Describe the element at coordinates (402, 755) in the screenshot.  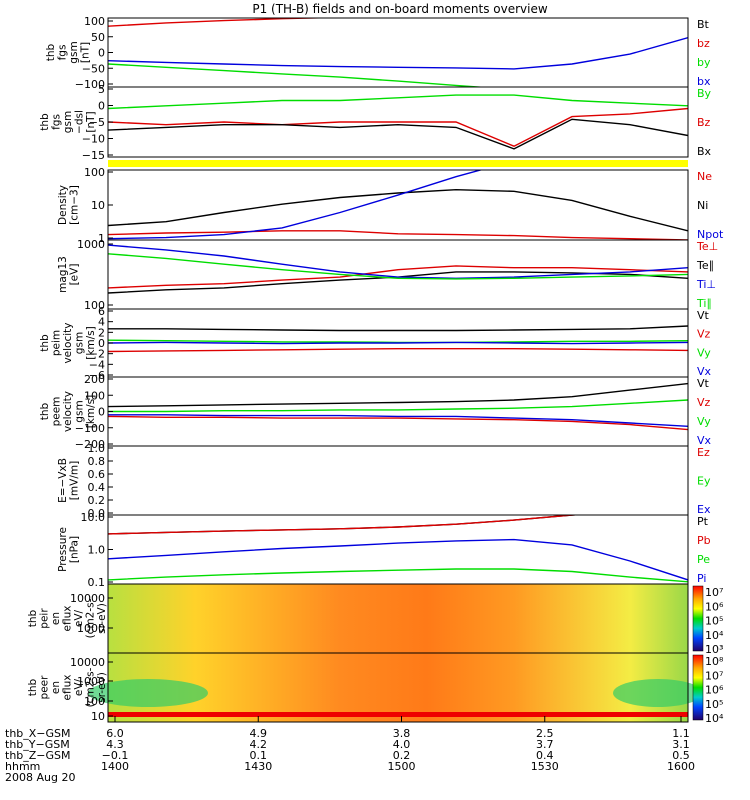
I see `x-row-value: 0.2` at that location.